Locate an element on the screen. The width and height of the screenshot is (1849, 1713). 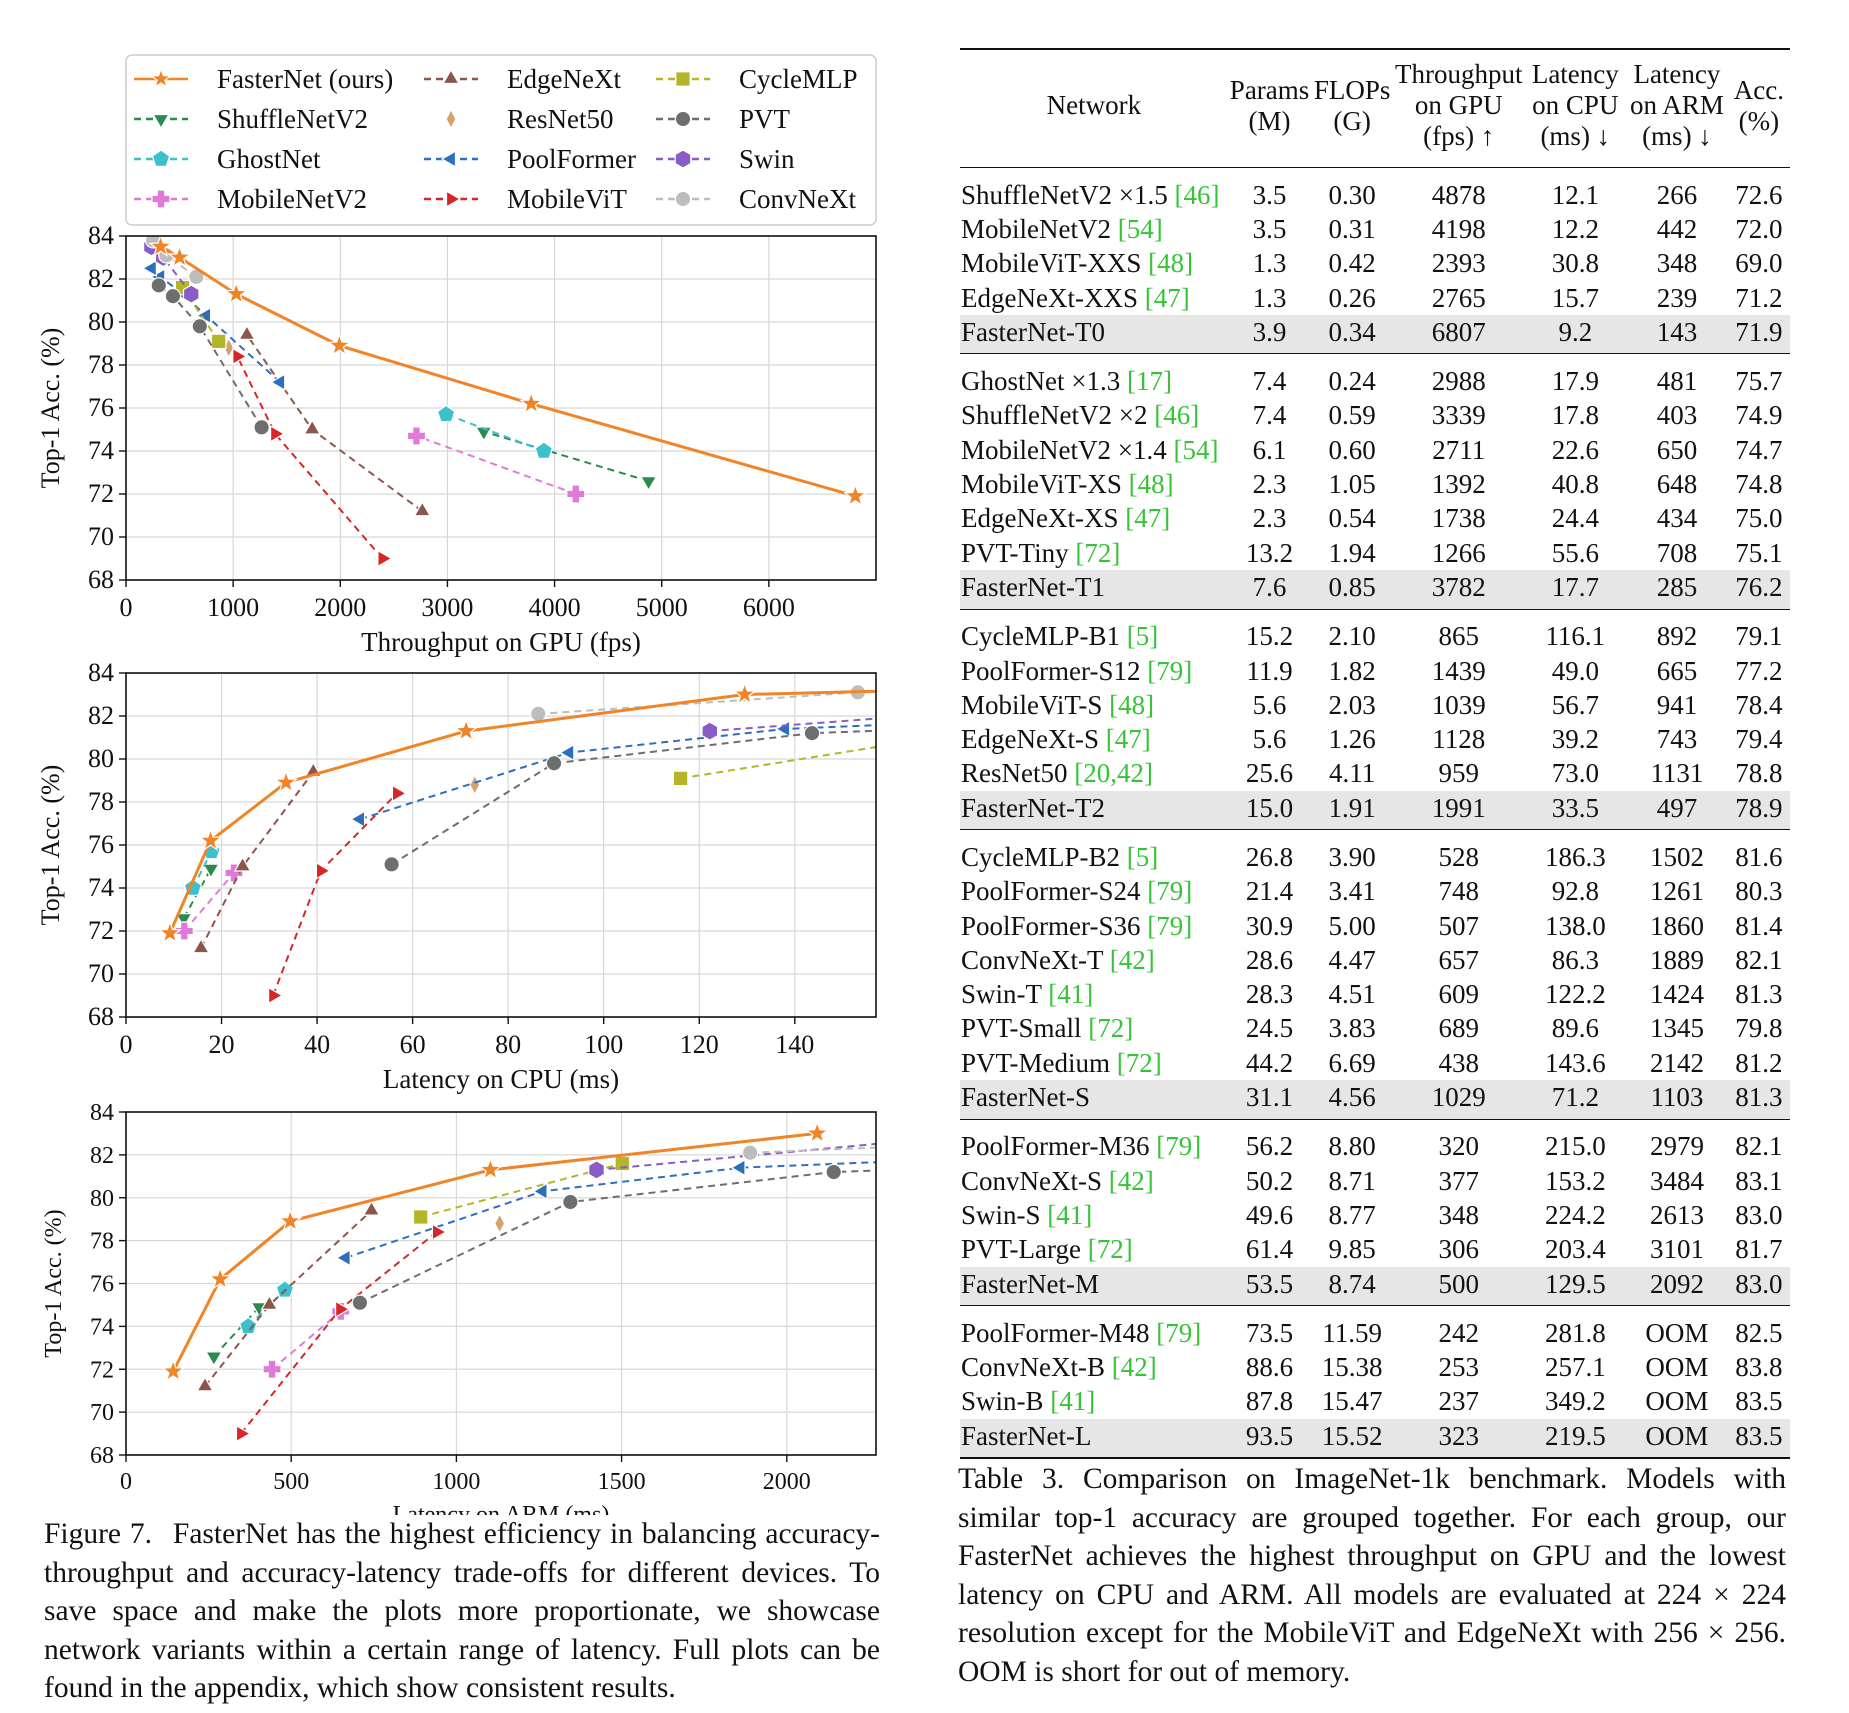
table-row: CycleMLP-B1 [5] 15.2 2.10 865 116.1 892 79.1 is located at coordinates (1375, 631).